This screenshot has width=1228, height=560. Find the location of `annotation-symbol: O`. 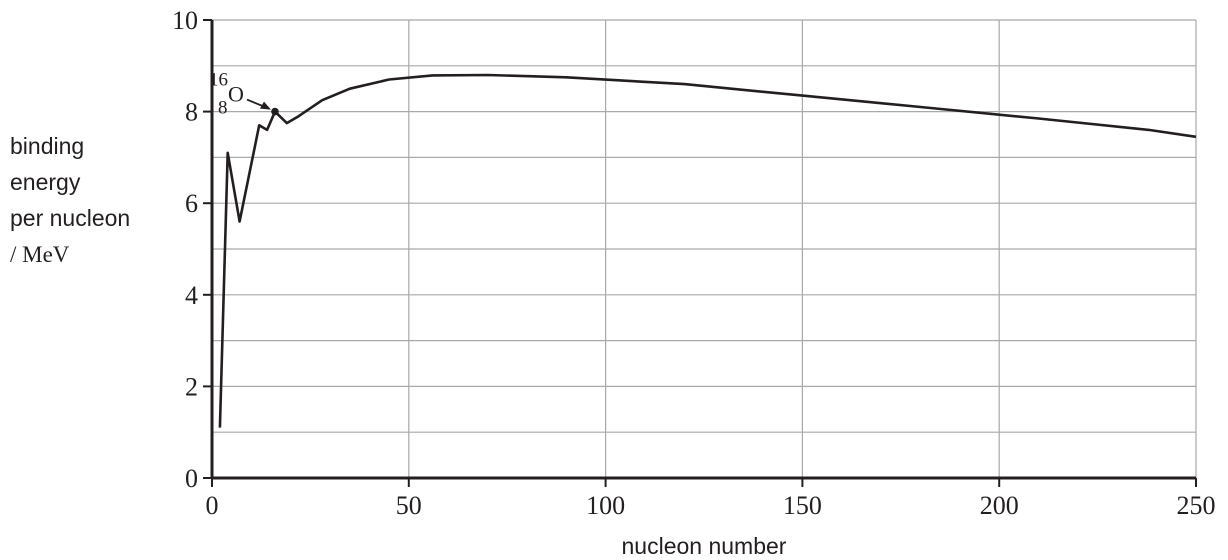

annotation-symbol: O is located at coordinates (236, 94).